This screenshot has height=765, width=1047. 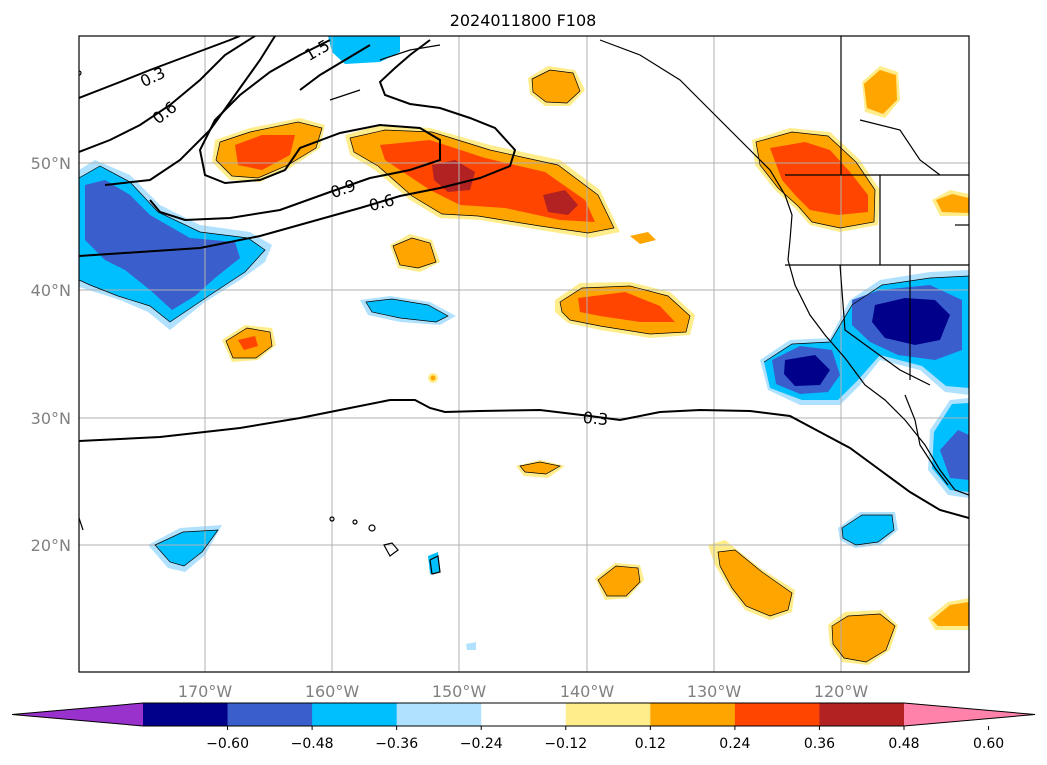 I want to click on lon-tick-label: 120°W, so click(x=841, y=691).